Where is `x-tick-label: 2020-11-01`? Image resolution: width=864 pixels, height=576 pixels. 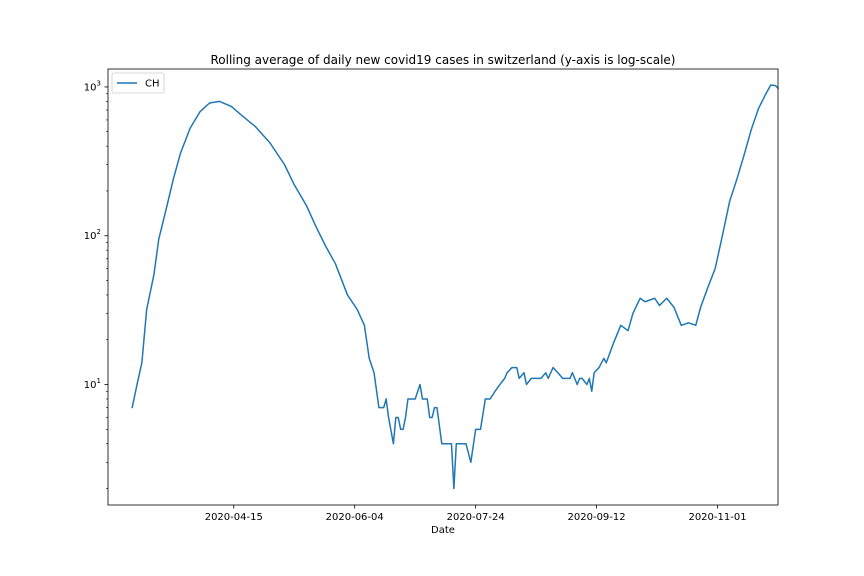 x-tick-label: 2020-11-01 is located at coordinates (717, 517).